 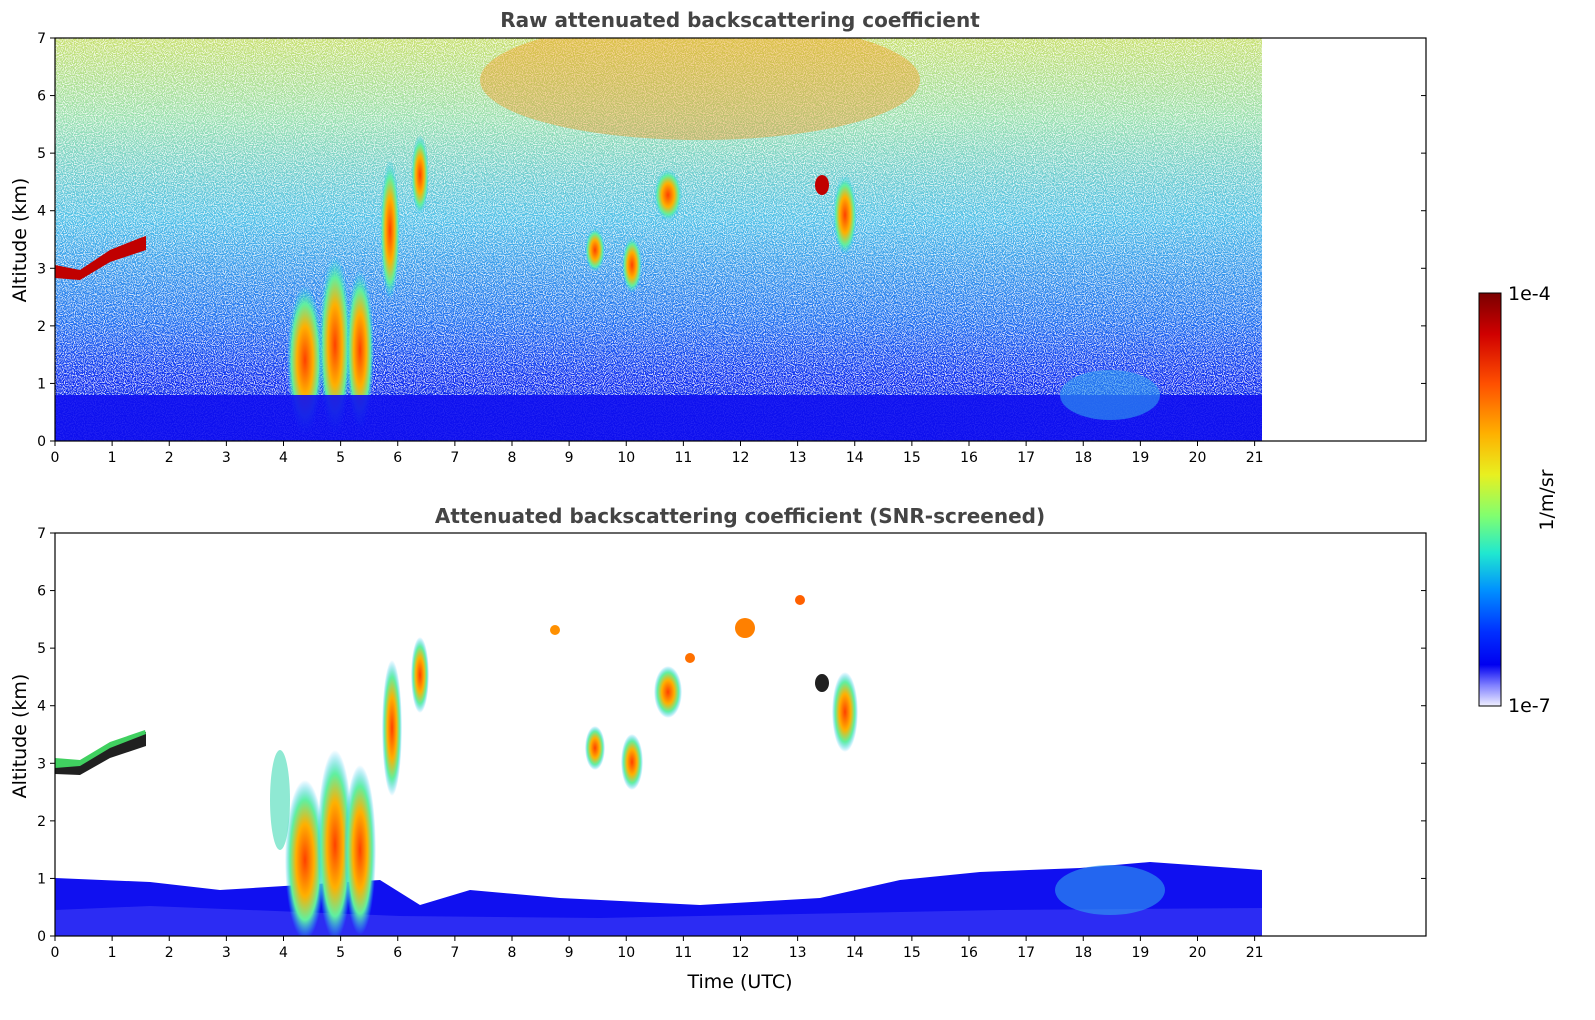 What do you see at coordinates (739, 982) in the screenshot?
I see `bottom-x-axis-label: Time (UTC)` at bounding box center [739, 982].